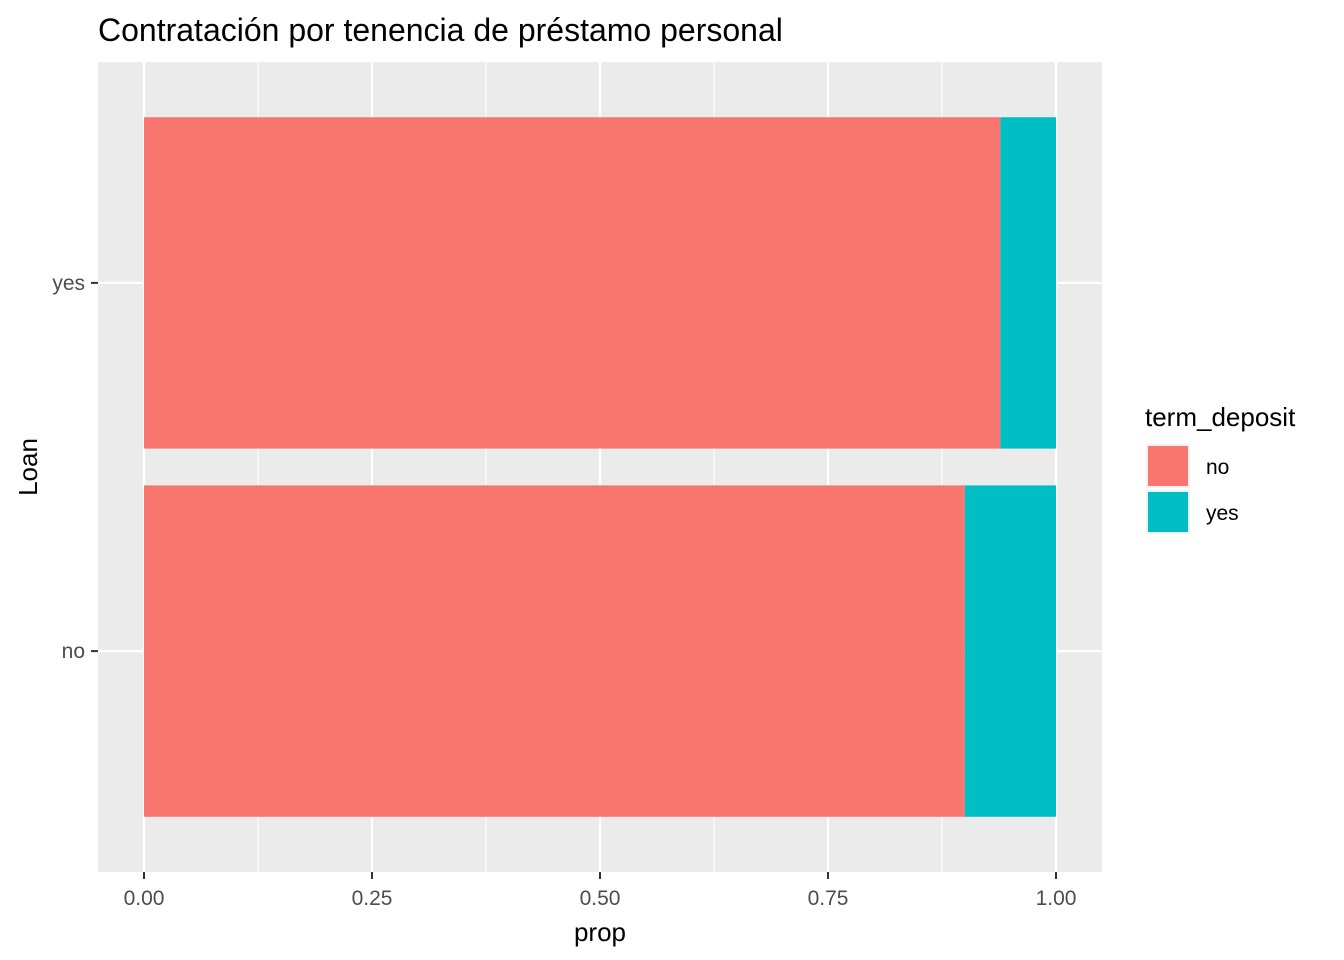 The height and width of the screenshot is (960, 1344). What do you see at coordinates (372, 898) in the screenshot?
I see `x-tick-label: 0.25` at bounding box center [372, 898].